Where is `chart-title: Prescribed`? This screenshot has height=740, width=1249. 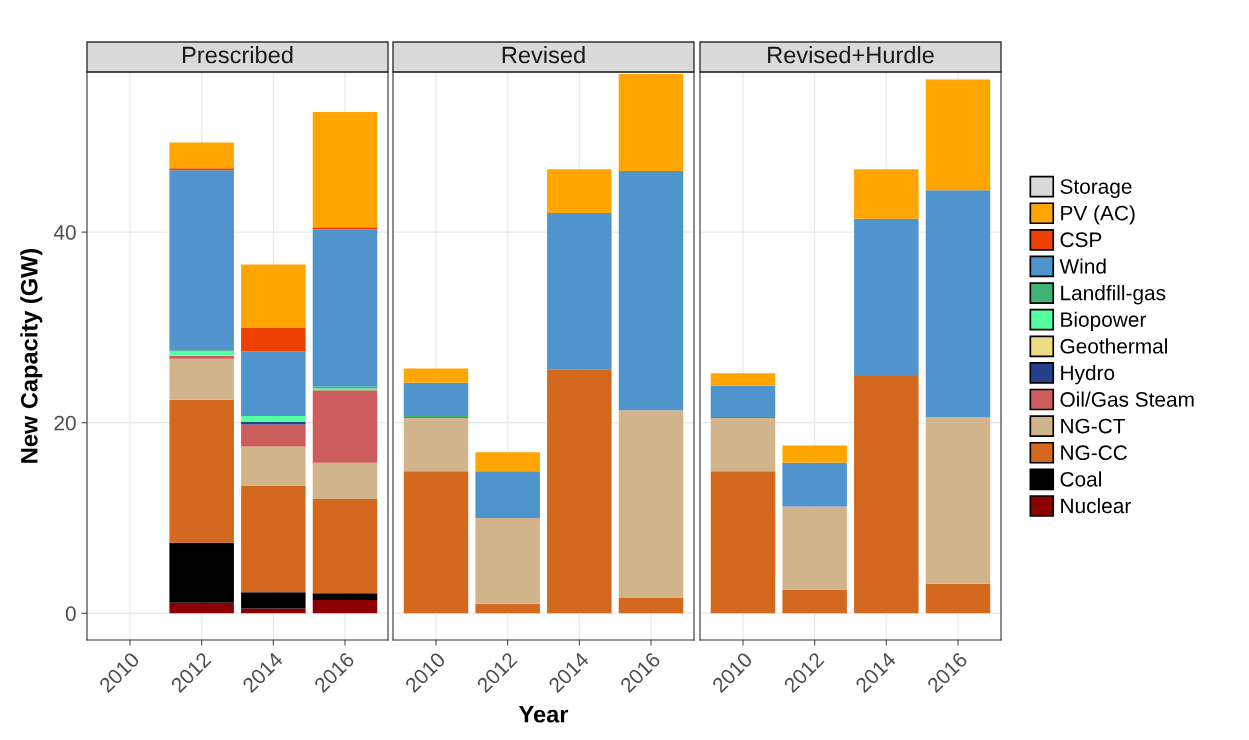
chart-title: Prescribed is located at coordinates (238, 55).